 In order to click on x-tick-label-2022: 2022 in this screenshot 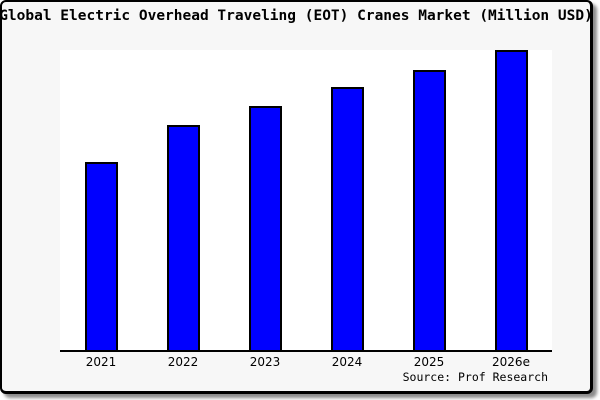, I will do `click(183, 362)`.